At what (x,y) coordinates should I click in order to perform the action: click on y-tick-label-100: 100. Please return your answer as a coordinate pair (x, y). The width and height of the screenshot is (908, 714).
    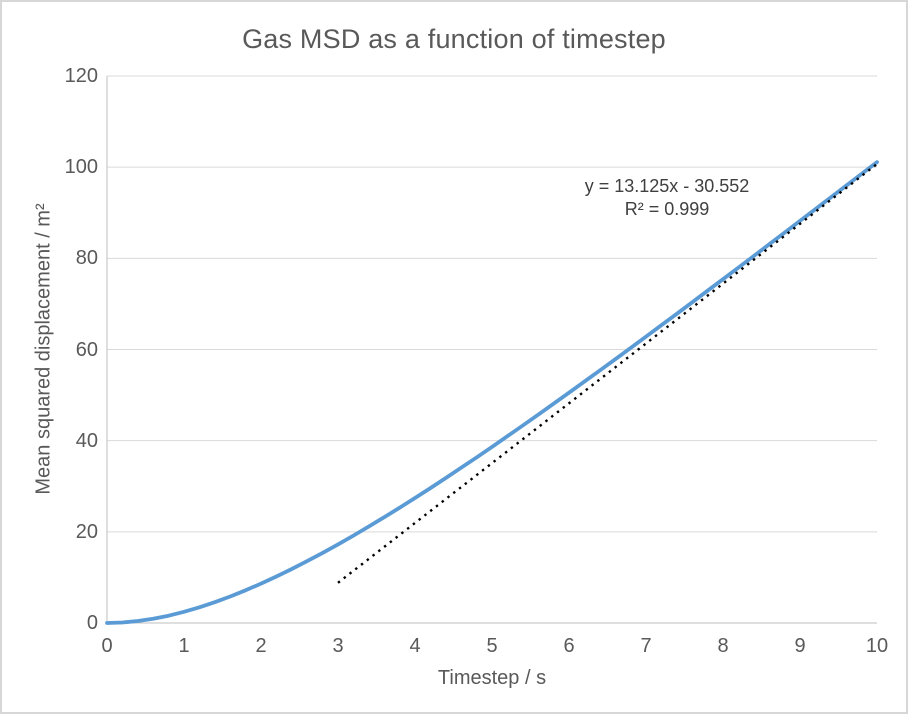
    Looking at the image, I should click on (81, 167).